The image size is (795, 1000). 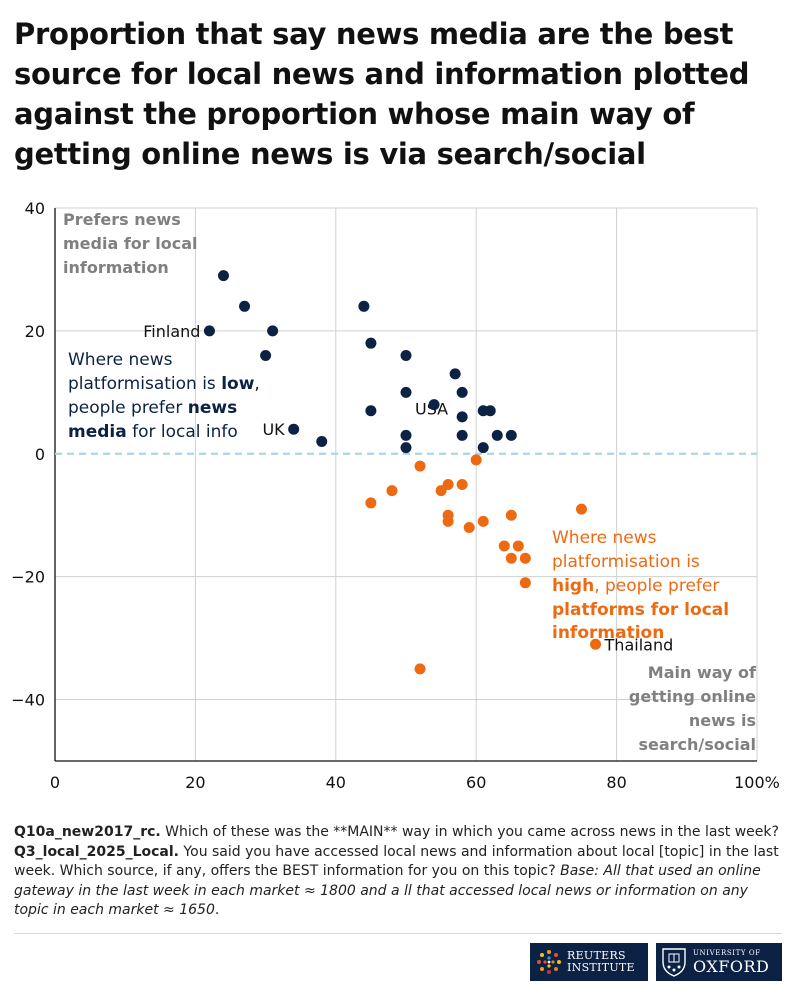 I want to click on corner-label-bottom-right-line: news is, so click(x=722, y=720).